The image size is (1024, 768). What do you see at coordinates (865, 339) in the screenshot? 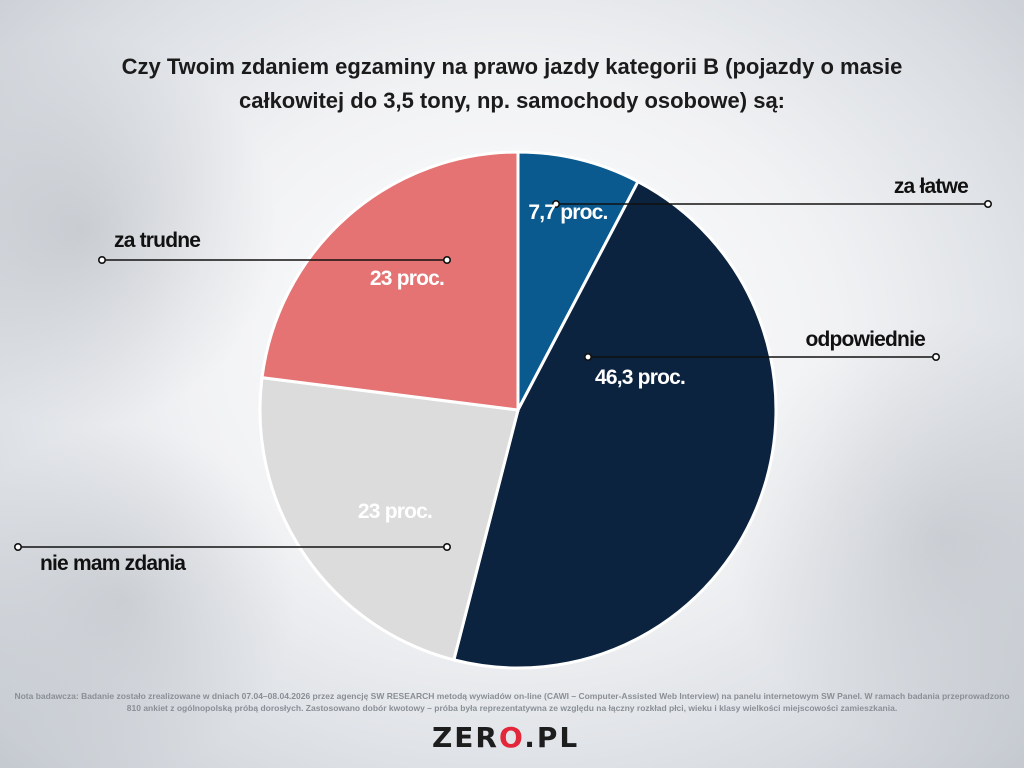
I see `category-label-odpowiednie: odpowiednie` at bounding box center [865, 339].